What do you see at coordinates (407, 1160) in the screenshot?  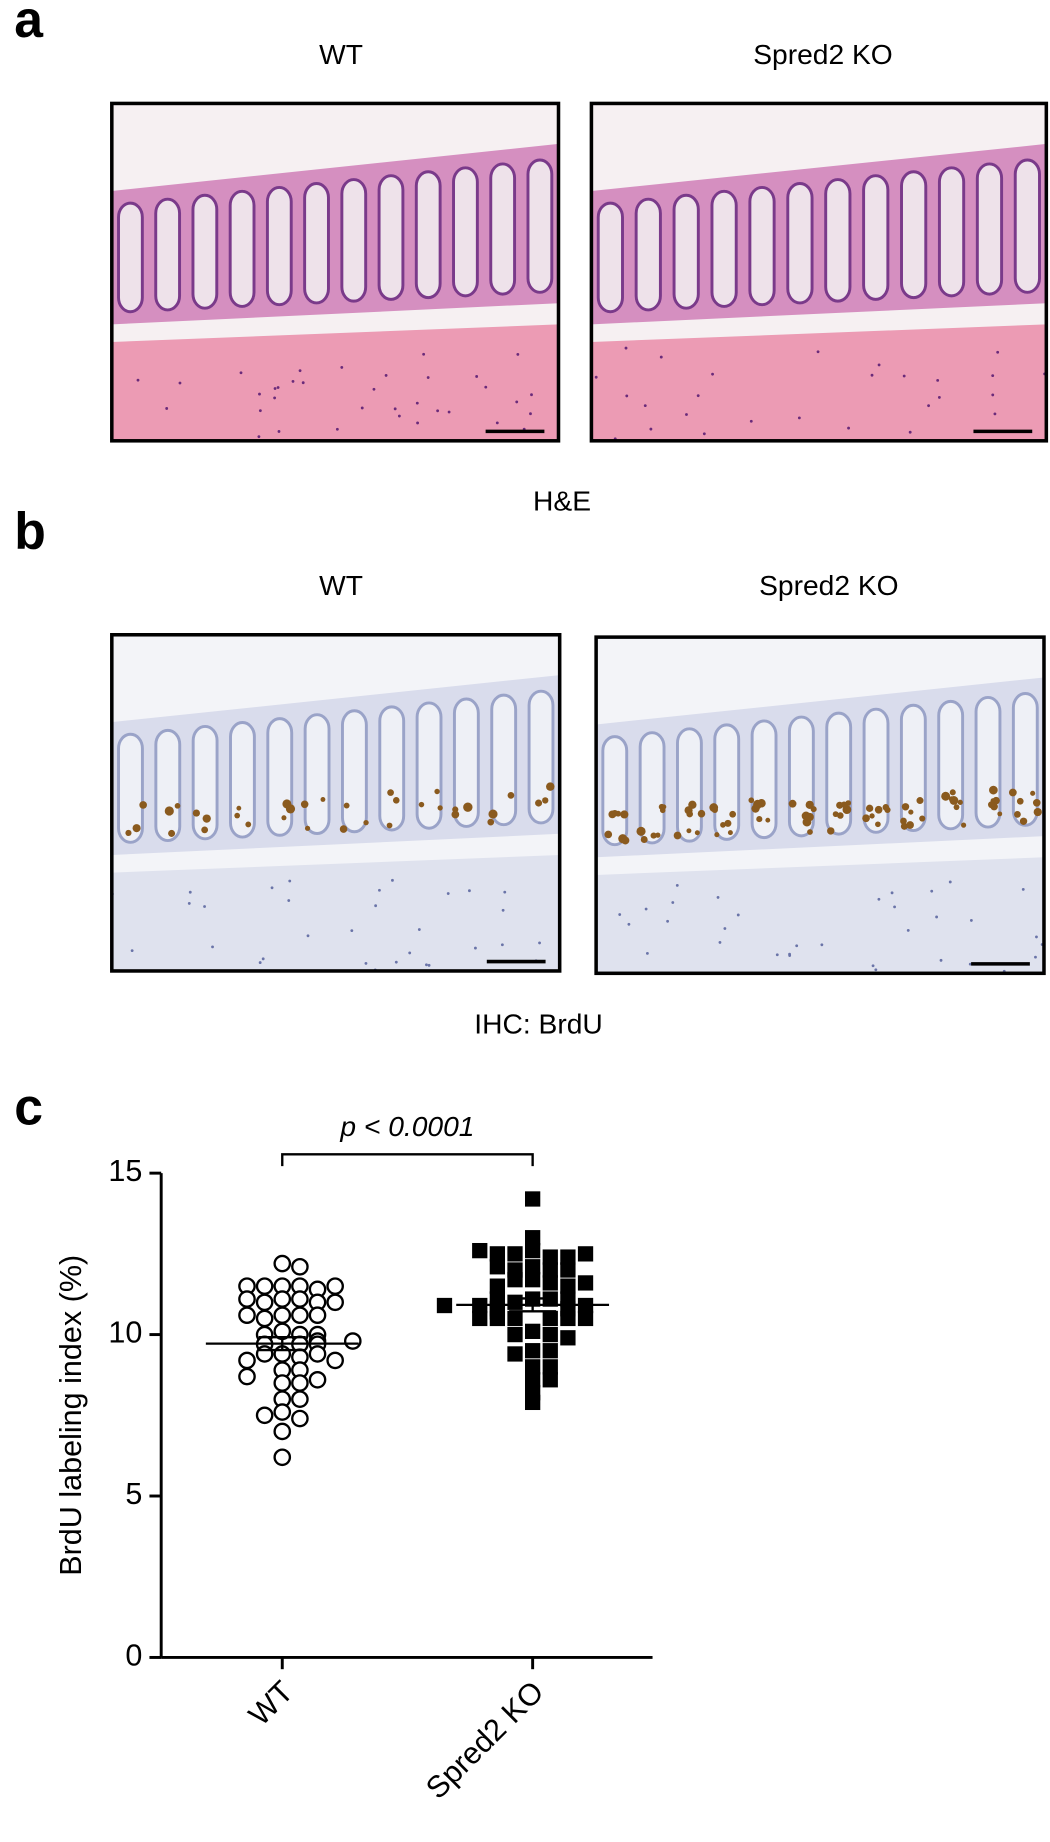 I see `significance-bracket` at bounding box center [407, 1160].